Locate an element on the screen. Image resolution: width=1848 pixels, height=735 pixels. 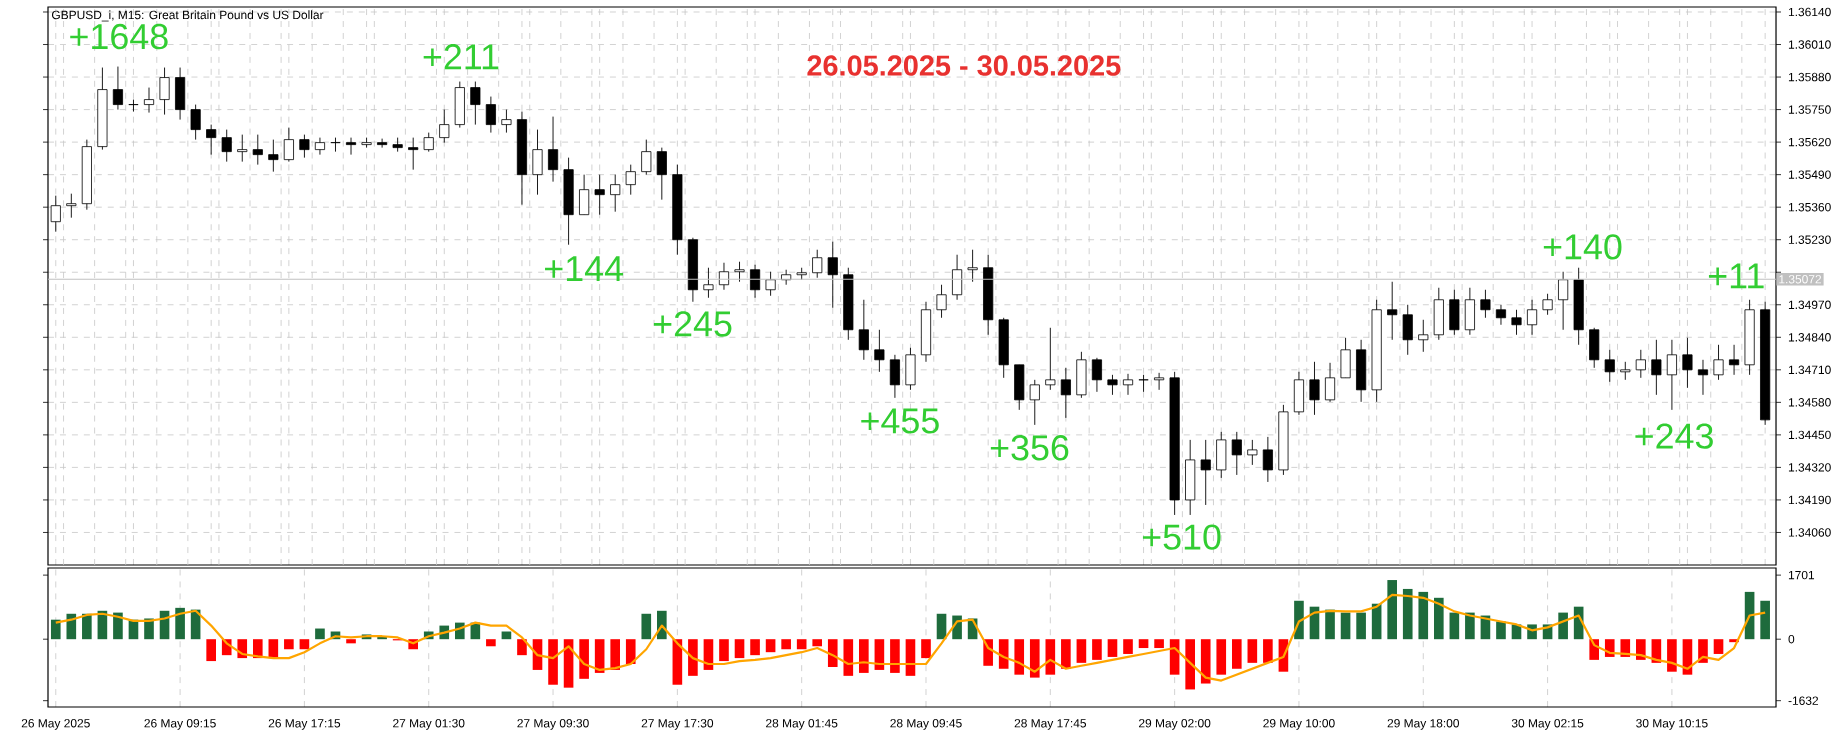
x-tick-label: 30 May 02:15 is located at coordinates (1547, 724).